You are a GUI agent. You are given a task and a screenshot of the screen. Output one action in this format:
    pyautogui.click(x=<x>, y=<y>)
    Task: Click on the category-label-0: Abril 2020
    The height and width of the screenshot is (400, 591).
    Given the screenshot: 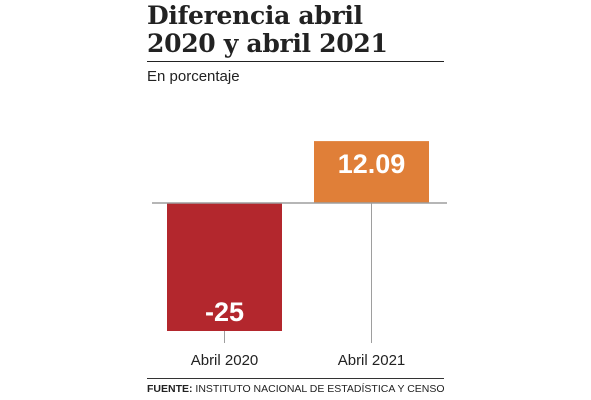 What is the action you would take?
    pyautogui.click(x=225, y=360)
    